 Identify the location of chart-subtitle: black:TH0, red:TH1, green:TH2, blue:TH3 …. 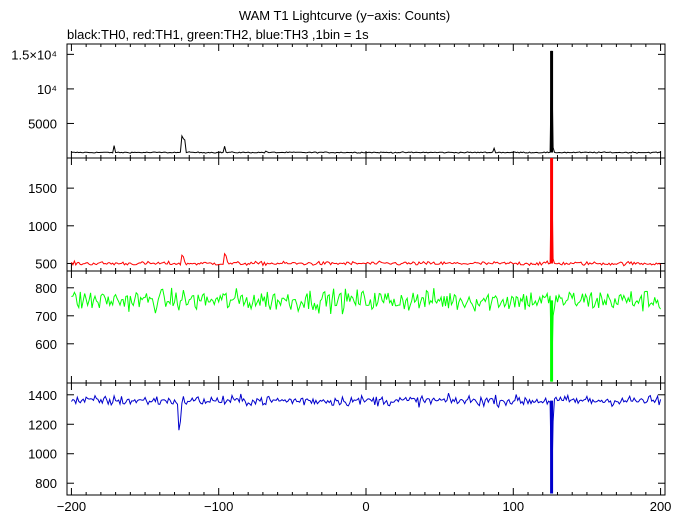
(218, 34).